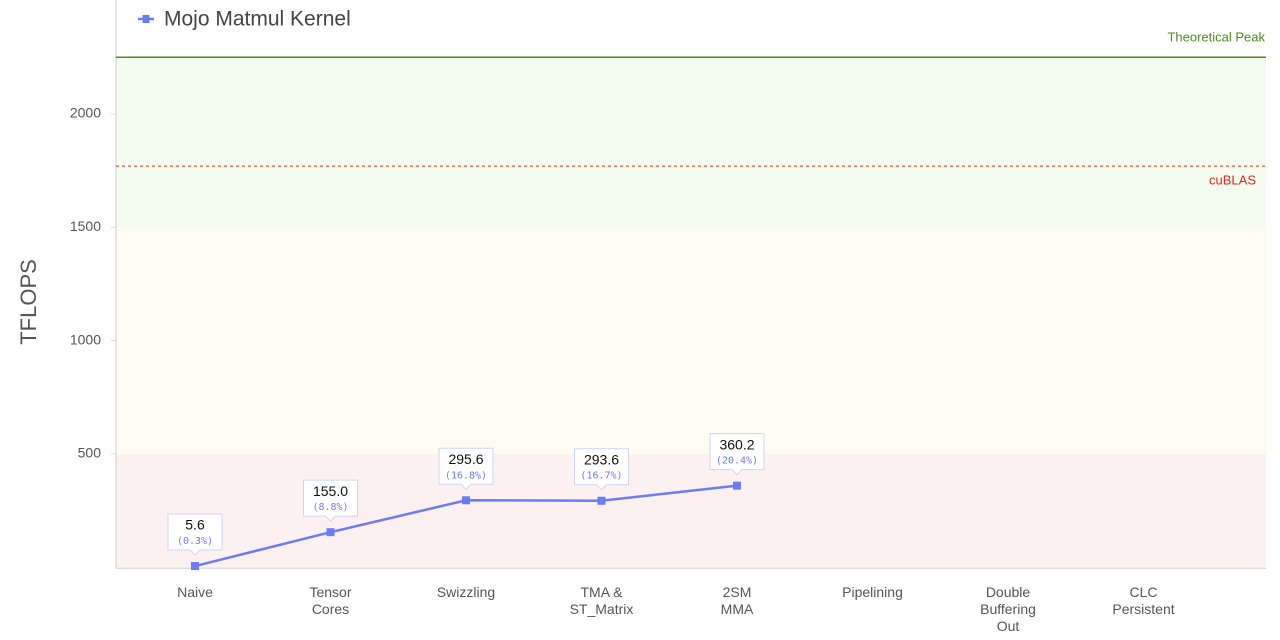 This screenshot has height=640, width=1280. I want to click on legend-label: Mojo Matmul Kernel, so click(257, 19).